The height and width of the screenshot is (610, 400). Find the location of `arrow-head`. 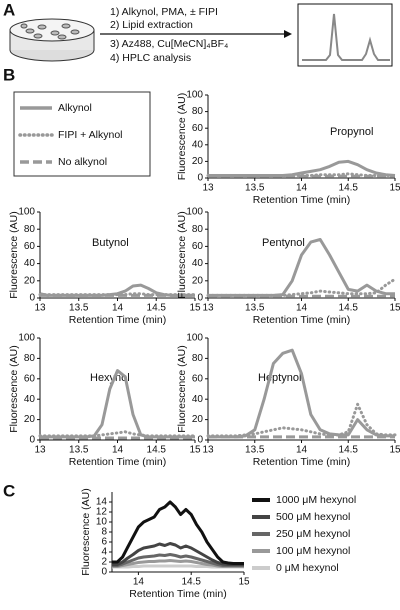

arrow-head is located at coordinates (288, 34).